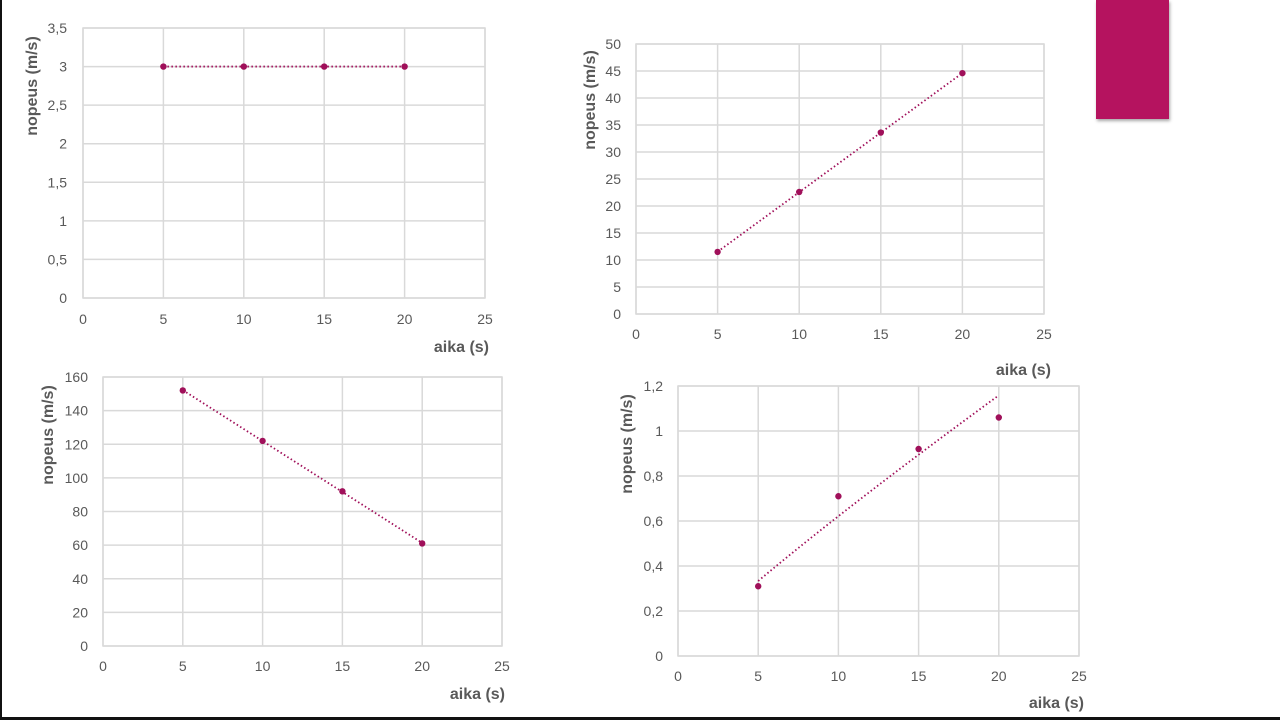 The image size is (1280, 720). Describe the element at coordinates (654, 566) in the screenshot. I see `y-tick-label: 0,4` at that location.